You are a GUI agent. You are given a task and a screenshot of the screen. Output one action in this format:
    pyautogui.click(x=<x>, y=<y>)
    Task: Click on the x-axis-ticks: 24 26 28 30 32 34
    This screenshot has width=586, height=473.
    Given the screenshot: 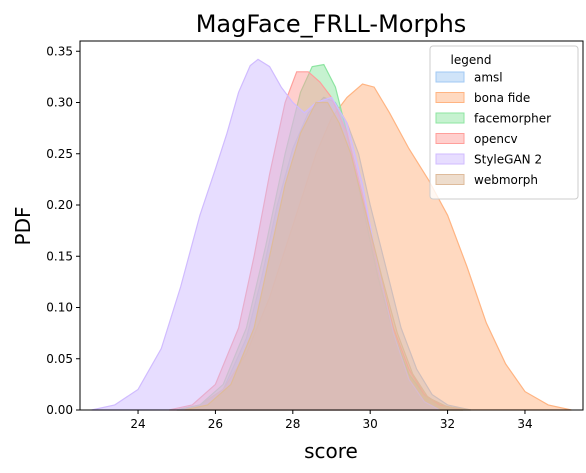 What is the action you would take?
    pyautogui.click(x=331, y=420)
    